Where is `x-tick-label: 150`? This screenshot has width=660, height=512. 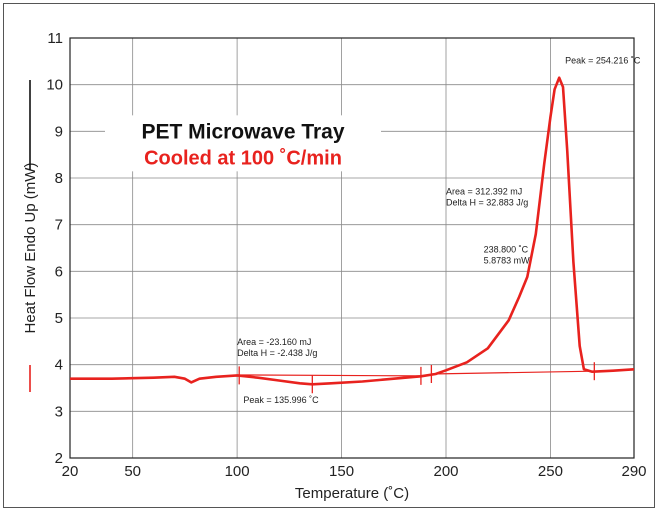 x-tick-label: 150 is located at coordinates (341, 471).